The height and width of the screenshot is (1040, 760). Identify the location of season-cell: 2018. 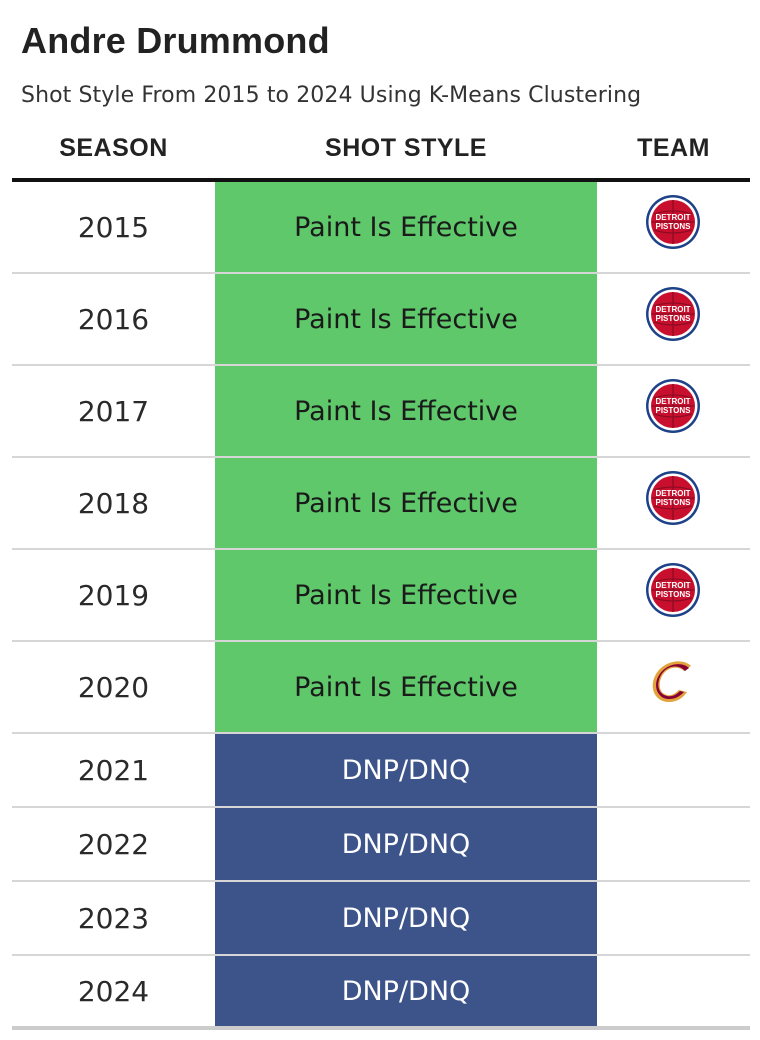
(113, 503).